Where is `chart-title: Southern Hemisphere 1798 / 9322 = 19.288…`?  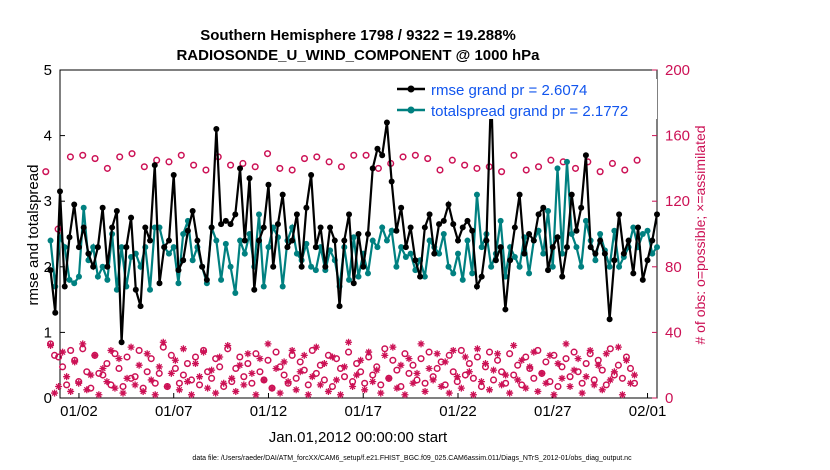
chart-title: Southern Hemisphere 1798 / 9322 = 19.288… is located at coordinates (358, 35).